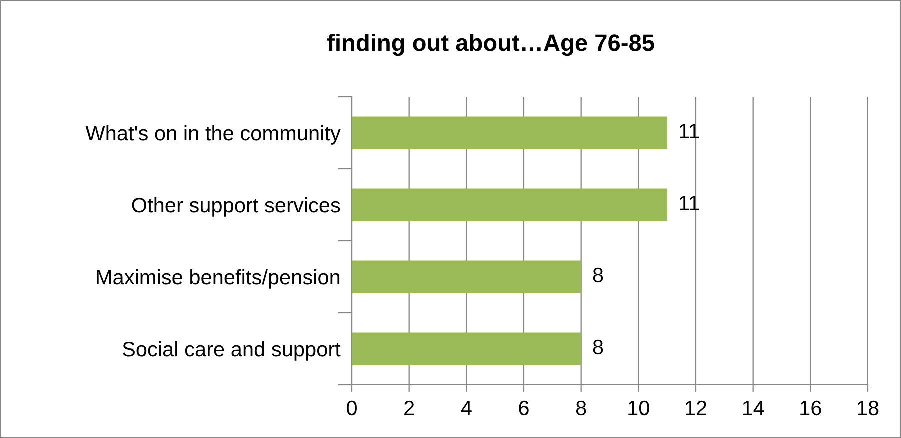 Image resolution: width=901 pixels, height=438 pixels. What do you see at coordinates (409, 408) in the screenshot?
I see `x-tick-label: 2` at bounding box center [409, 408].